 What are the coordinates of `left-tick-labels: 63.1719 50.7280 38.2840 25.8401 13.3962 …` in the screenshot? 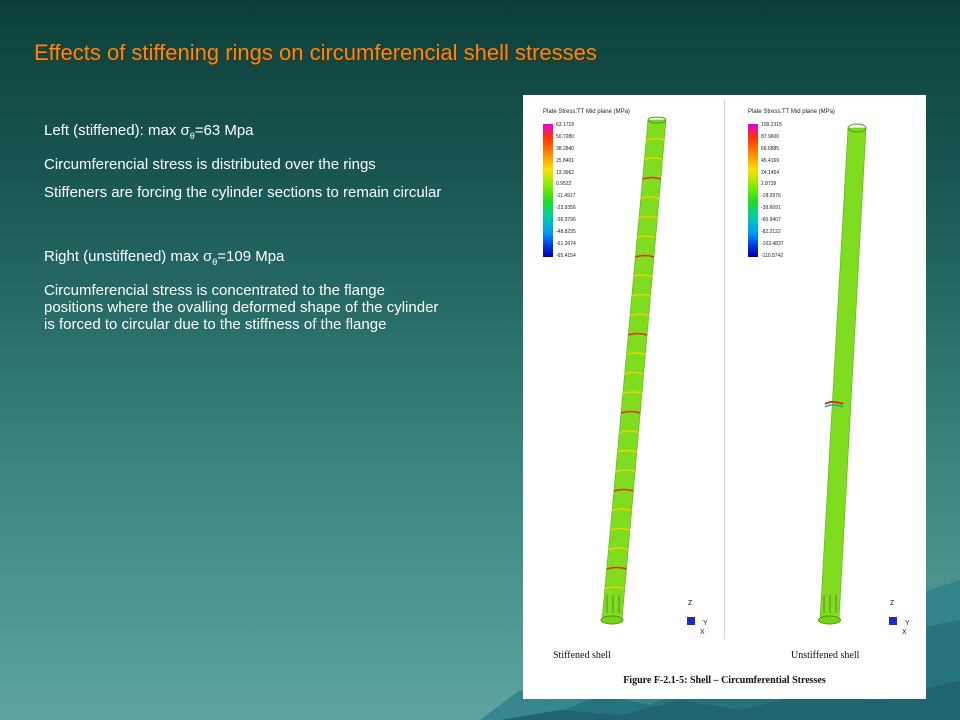 It's located at (576, 191).